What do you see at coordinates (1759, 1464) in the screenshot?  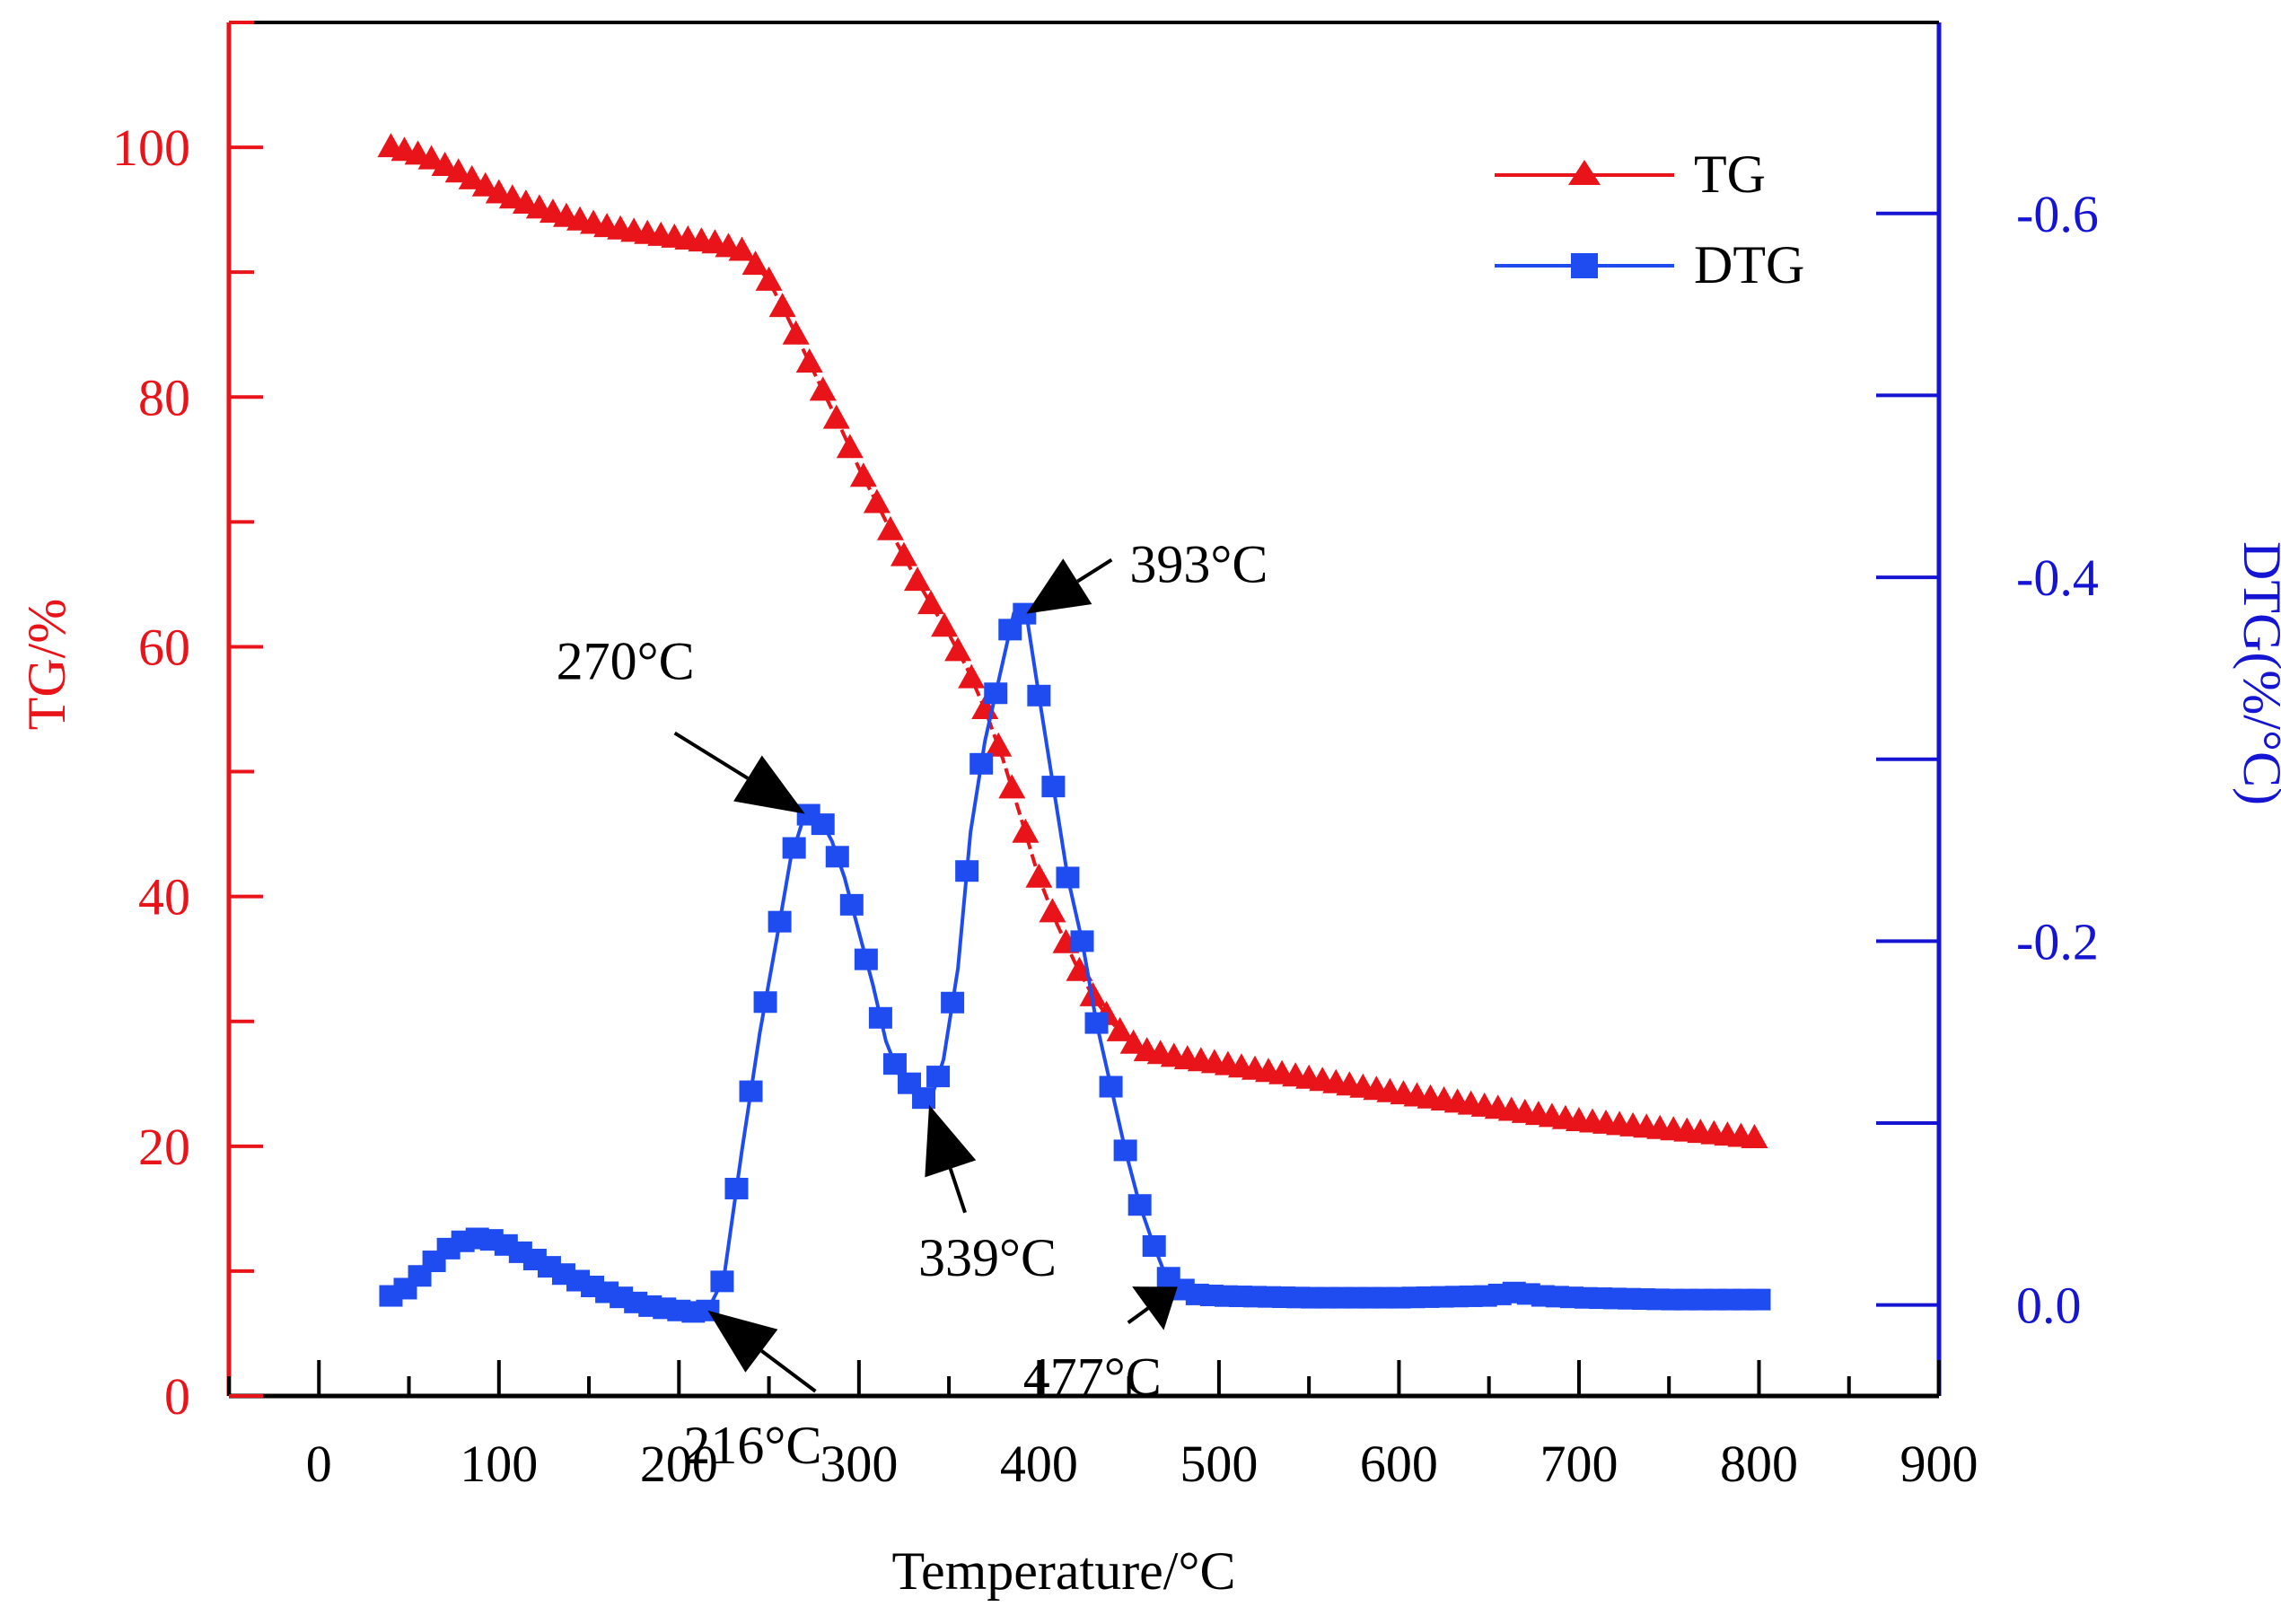 I see `x-tick-label: 800` at bounding box center [1759, 1464].